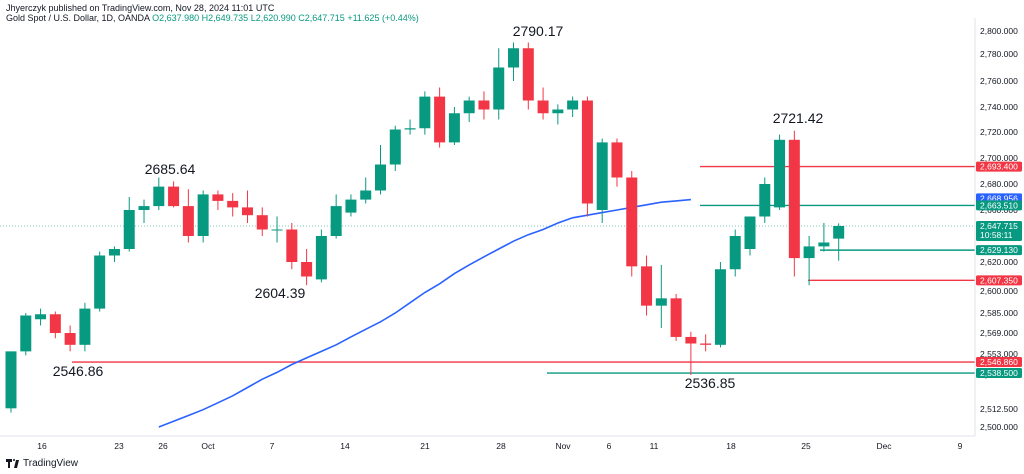 The width and height of the screenshot is (1024, 474). I want to click on ohlc-low: L2,620.990, so click(273, 18).